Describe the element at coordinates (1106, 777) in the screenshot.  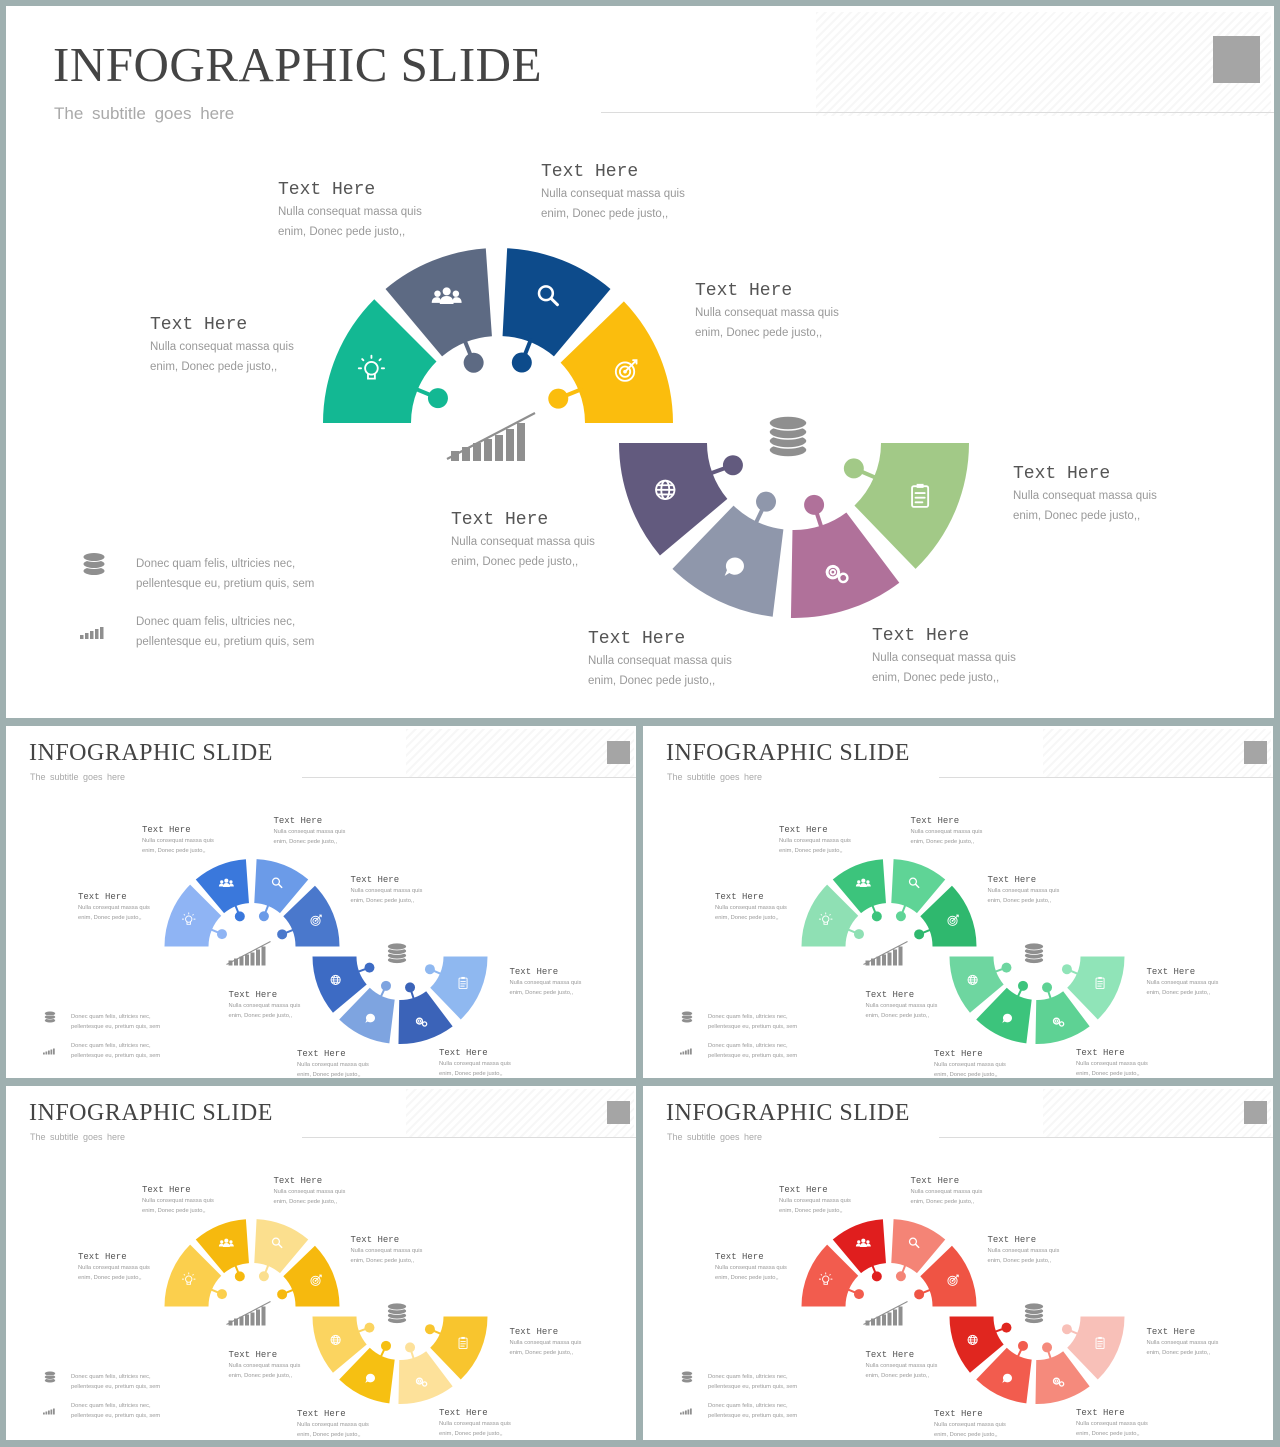
I see `header-rule` at that location.